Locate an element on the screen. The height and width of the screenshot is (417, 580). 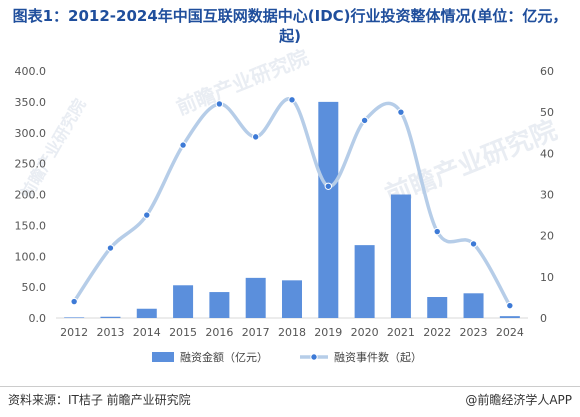
x-axis-tick-label: 2012 is located at coordinates (74, 332).